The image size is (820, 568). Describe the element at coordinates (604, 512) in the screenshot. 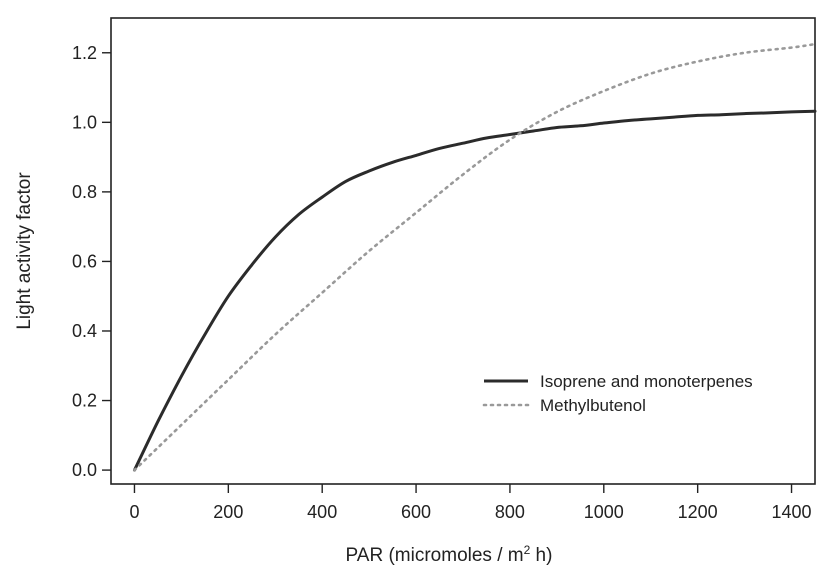

I see `x-tick-label: 1000` at that location.